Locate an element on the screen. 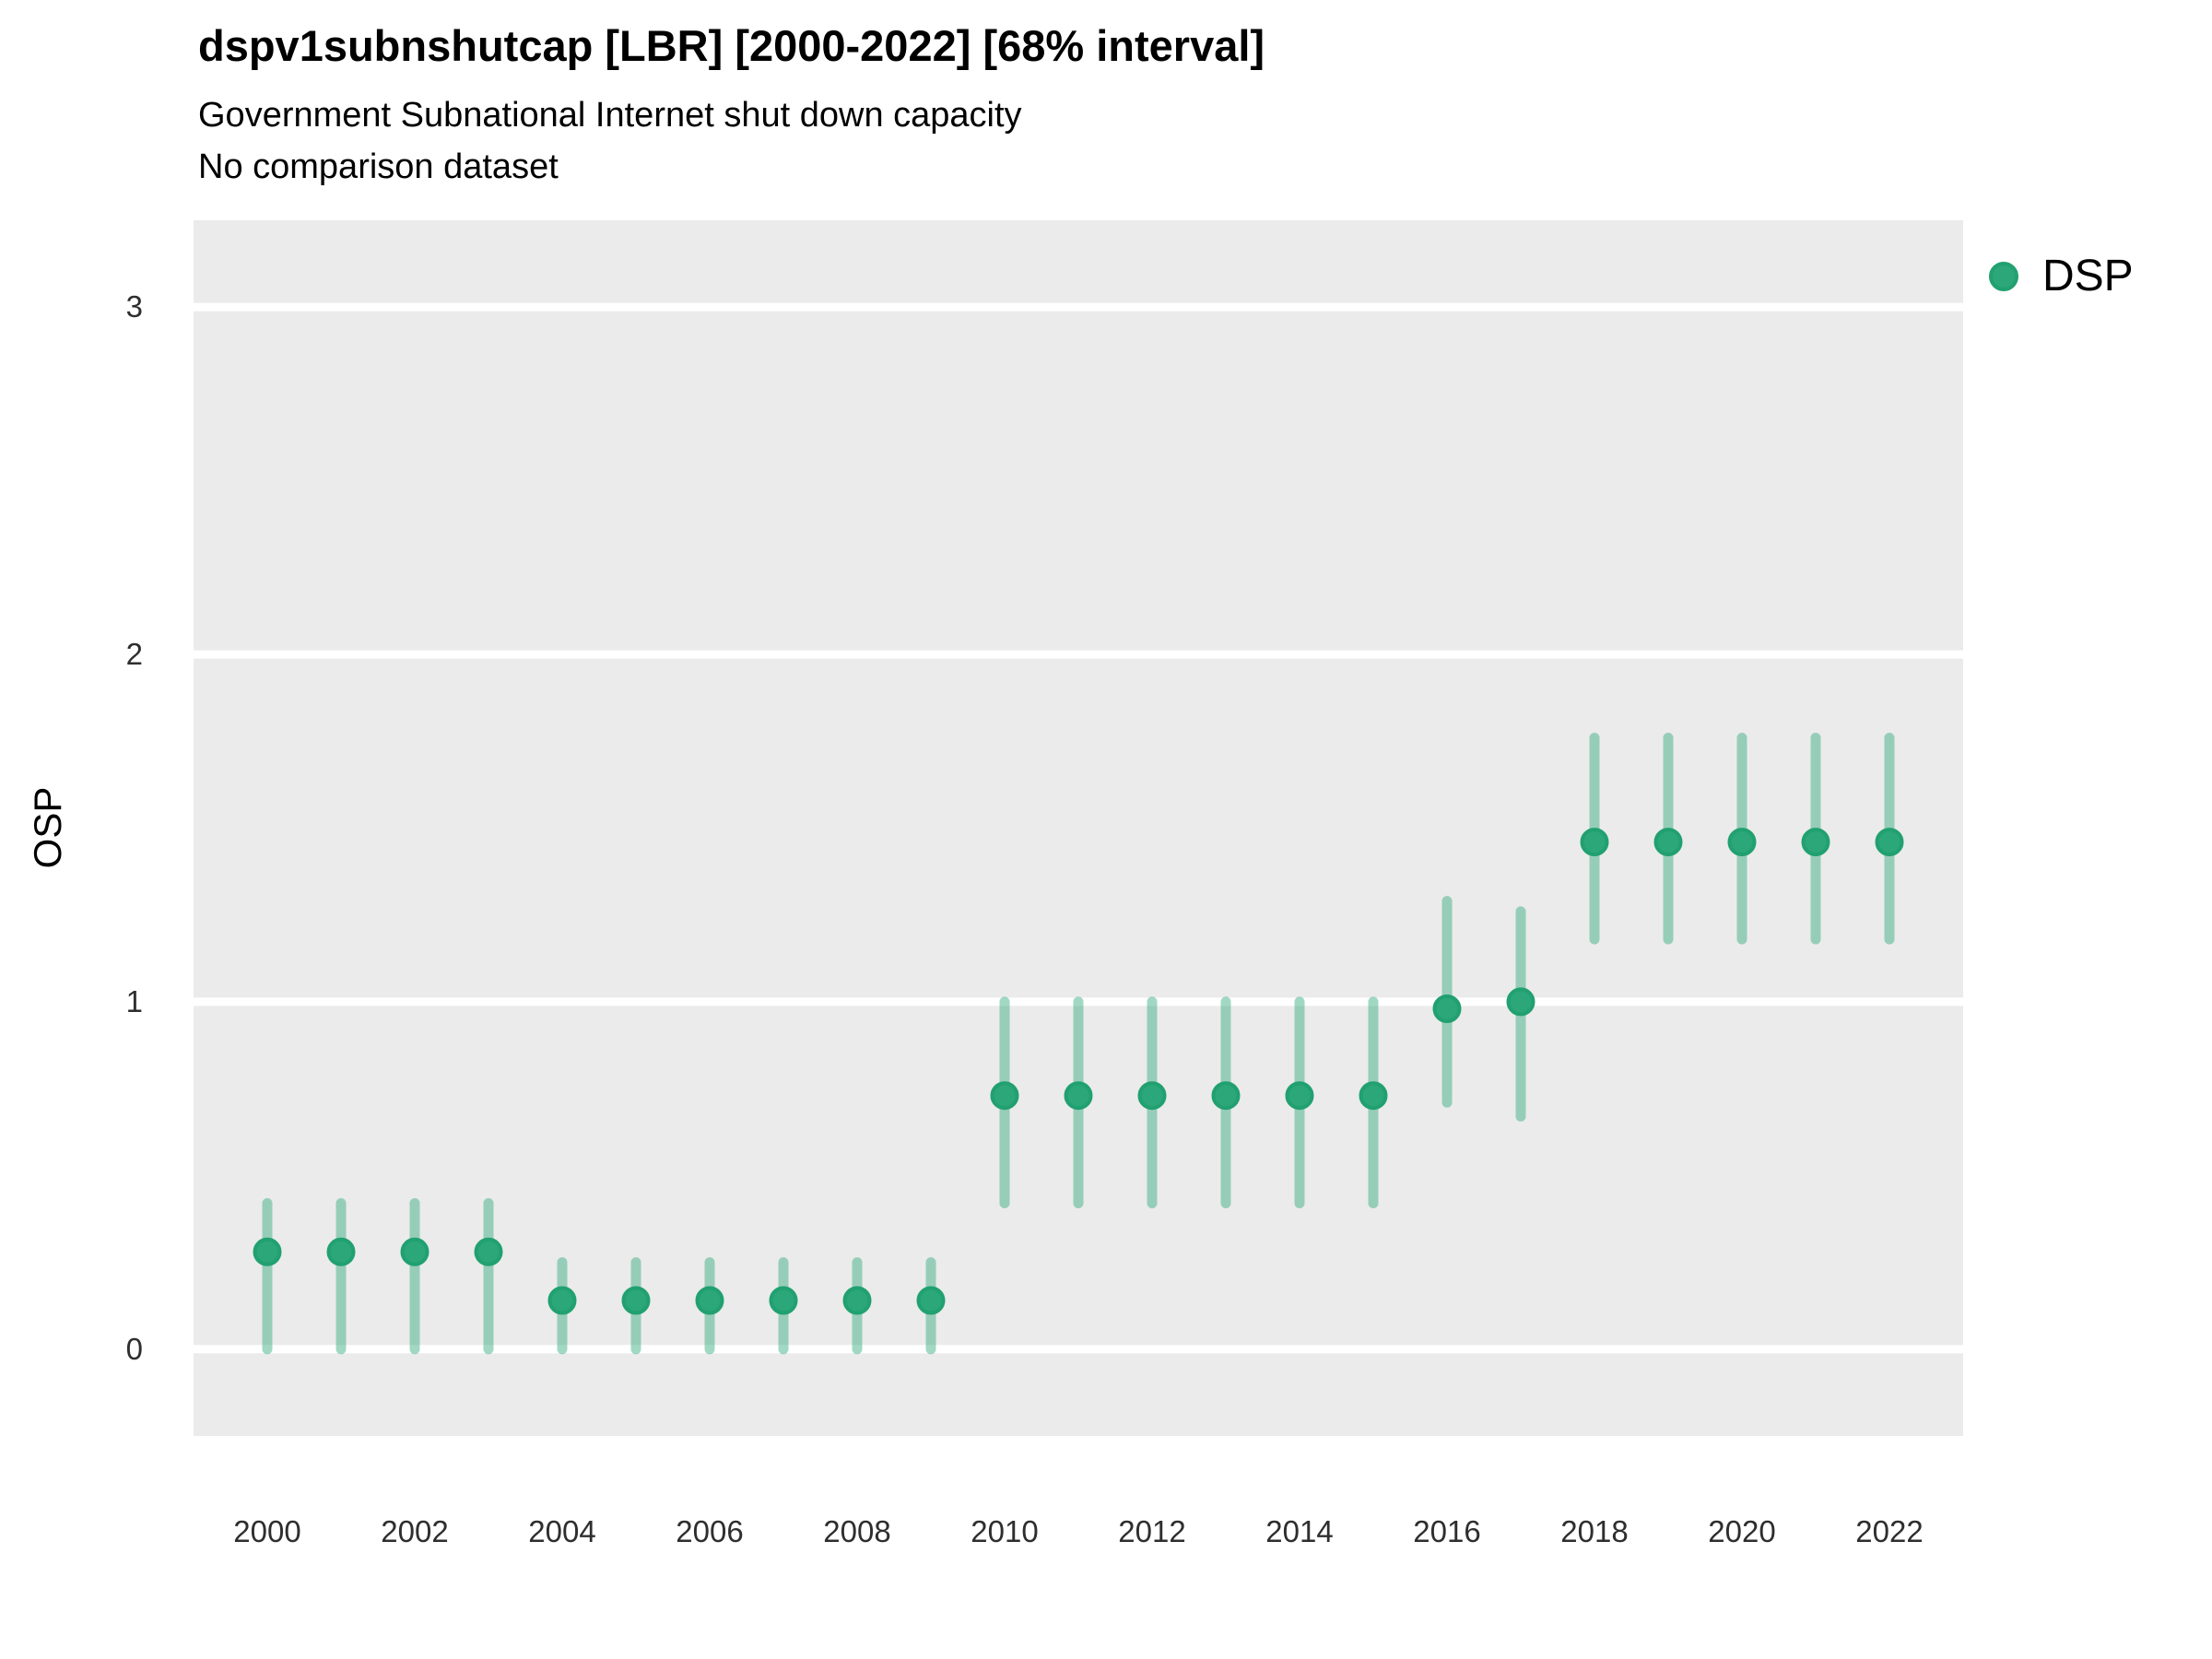 The image size is (2212, 1659). data-point-2012 is located at coordinates (1152, 1096).